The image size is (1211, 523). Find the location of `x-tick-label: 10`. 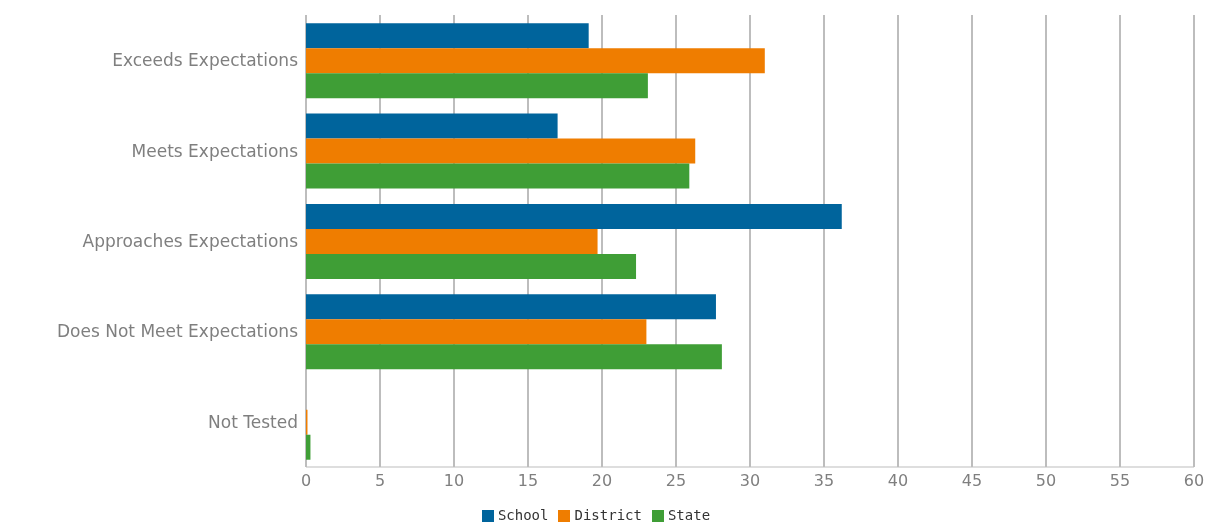

x-tick-label: 10 is located at coordinates (454, 481).